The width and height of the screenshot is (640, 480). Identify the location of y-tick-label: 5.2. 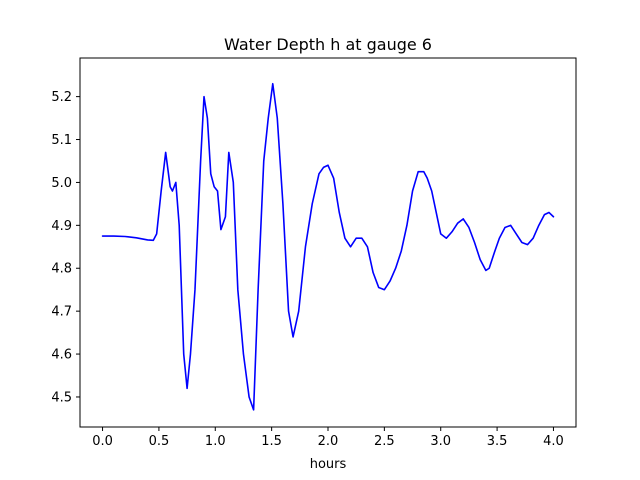
(61, 97).